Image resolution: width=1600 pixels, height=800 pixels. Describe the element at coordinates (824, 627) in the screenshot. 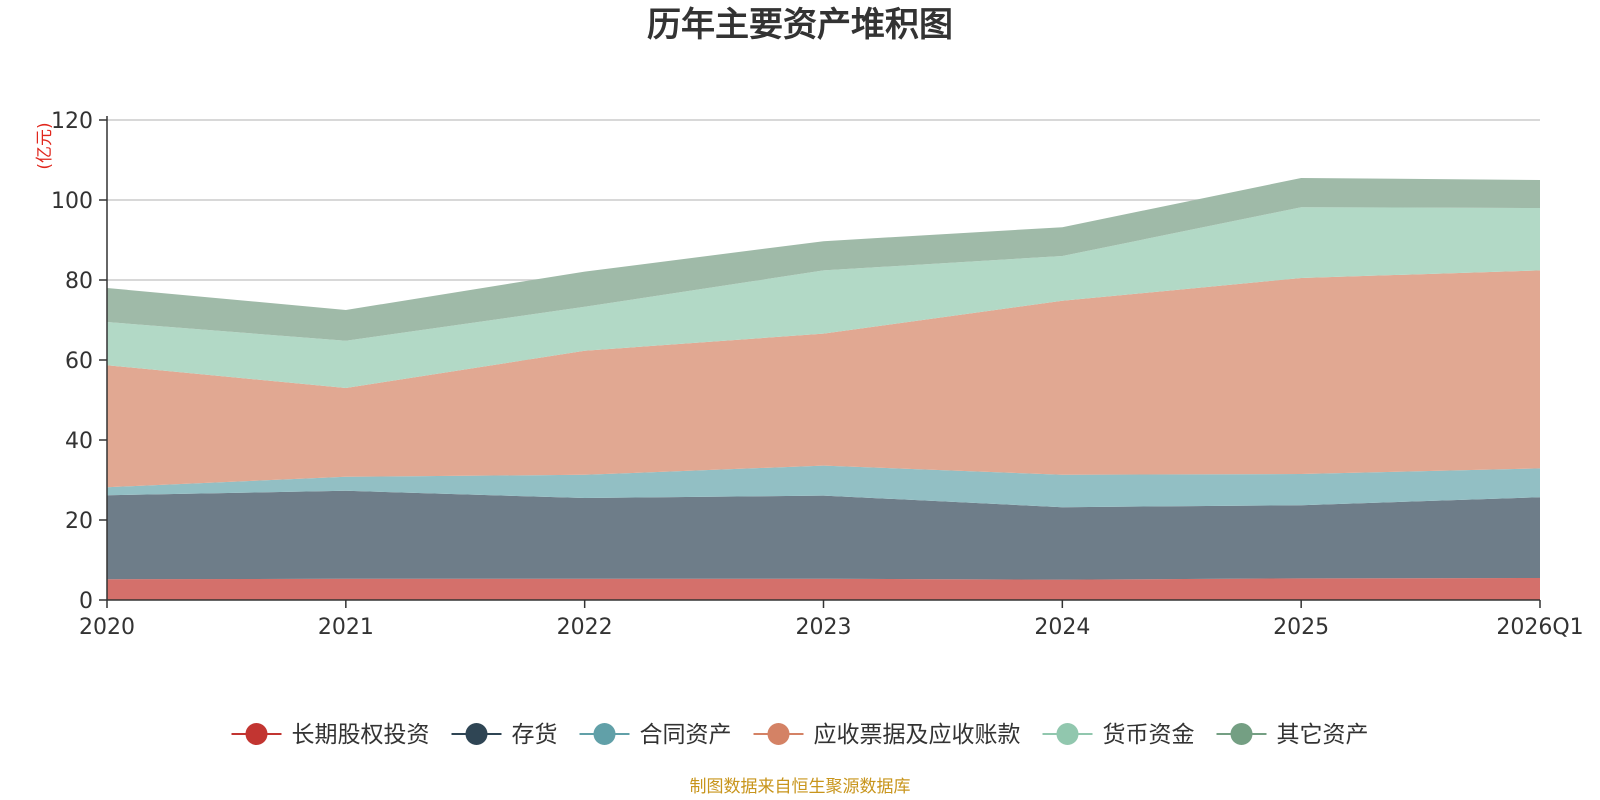

I see `x-tick-label: 2023` at that location.